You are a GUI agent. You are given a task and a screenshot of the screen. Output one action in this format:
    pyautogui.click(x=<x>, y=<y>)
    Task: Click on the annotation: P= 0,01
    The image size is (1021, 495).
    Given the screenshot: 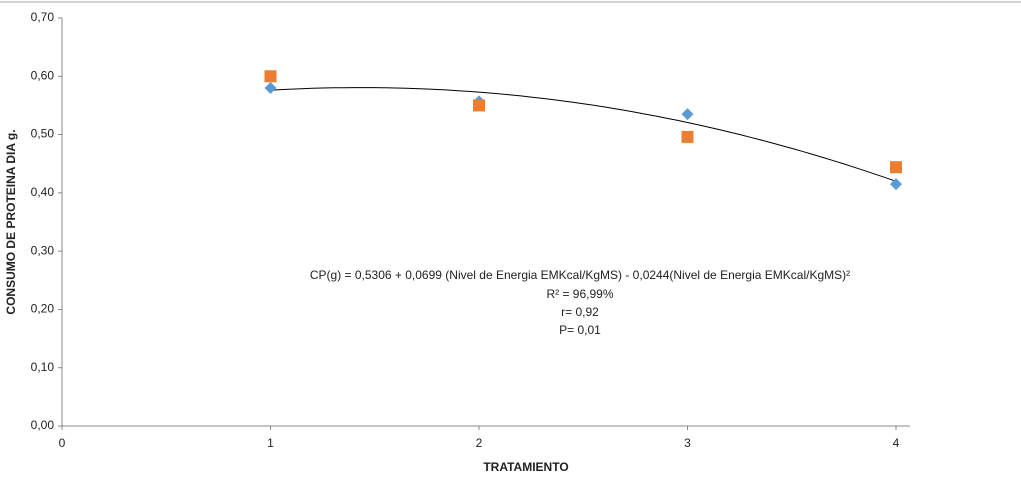 What is the action you would take?
    pyautogui.click(x=580, y=330)
    